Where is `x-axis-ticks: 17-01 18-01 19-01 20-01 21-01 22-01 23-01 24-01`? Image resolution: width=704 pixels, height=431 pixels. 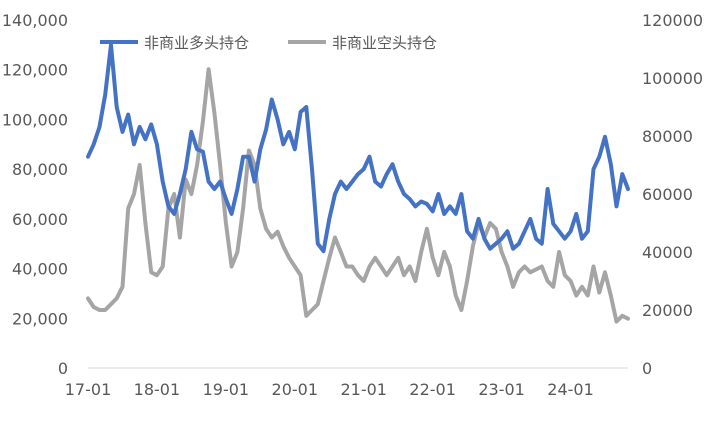
x-axis-ticks: 17-01 18-01 19-01 20-01 21-01 22-01 23-01 24-01 is located at coordinates (329, 389).